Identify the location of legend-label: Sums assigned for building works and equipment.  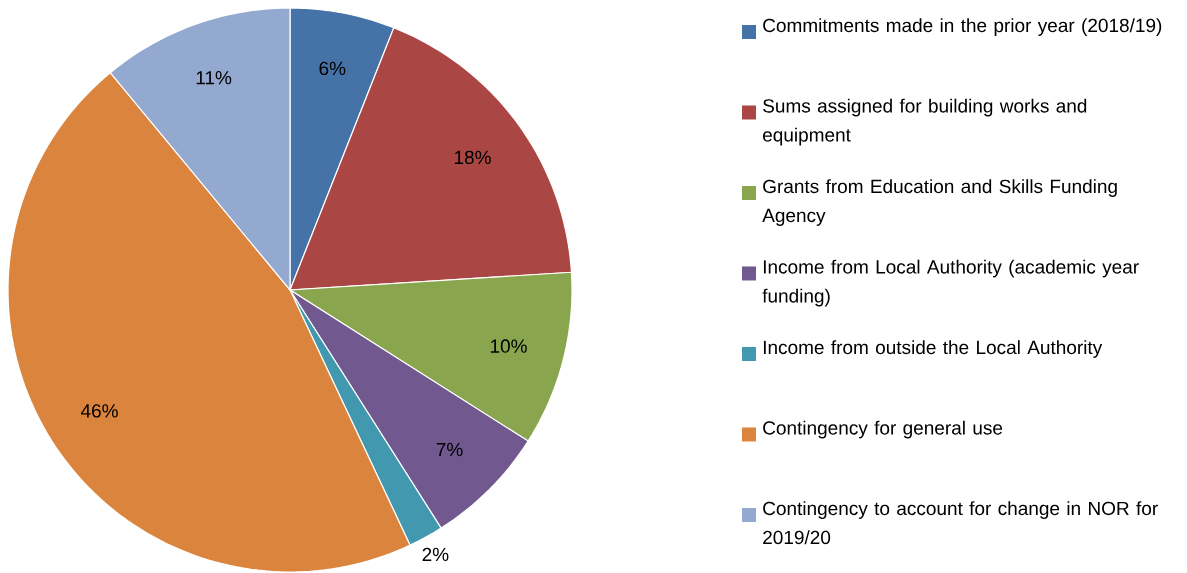
(925, 122).